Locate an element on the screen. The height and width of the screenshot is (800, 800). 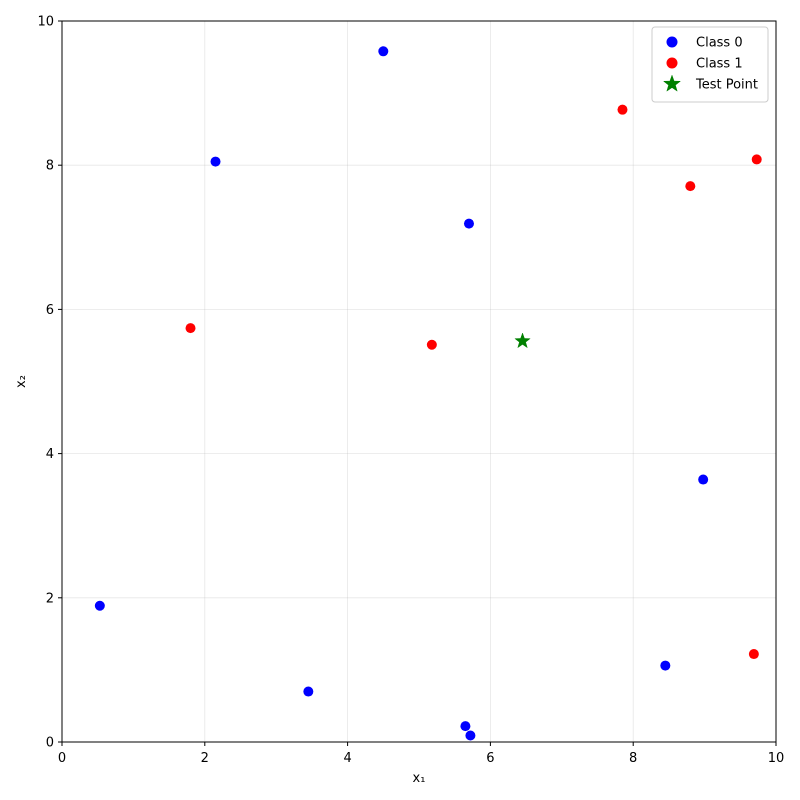
x-tick-label: 0 is located at coordinates (62, 758).